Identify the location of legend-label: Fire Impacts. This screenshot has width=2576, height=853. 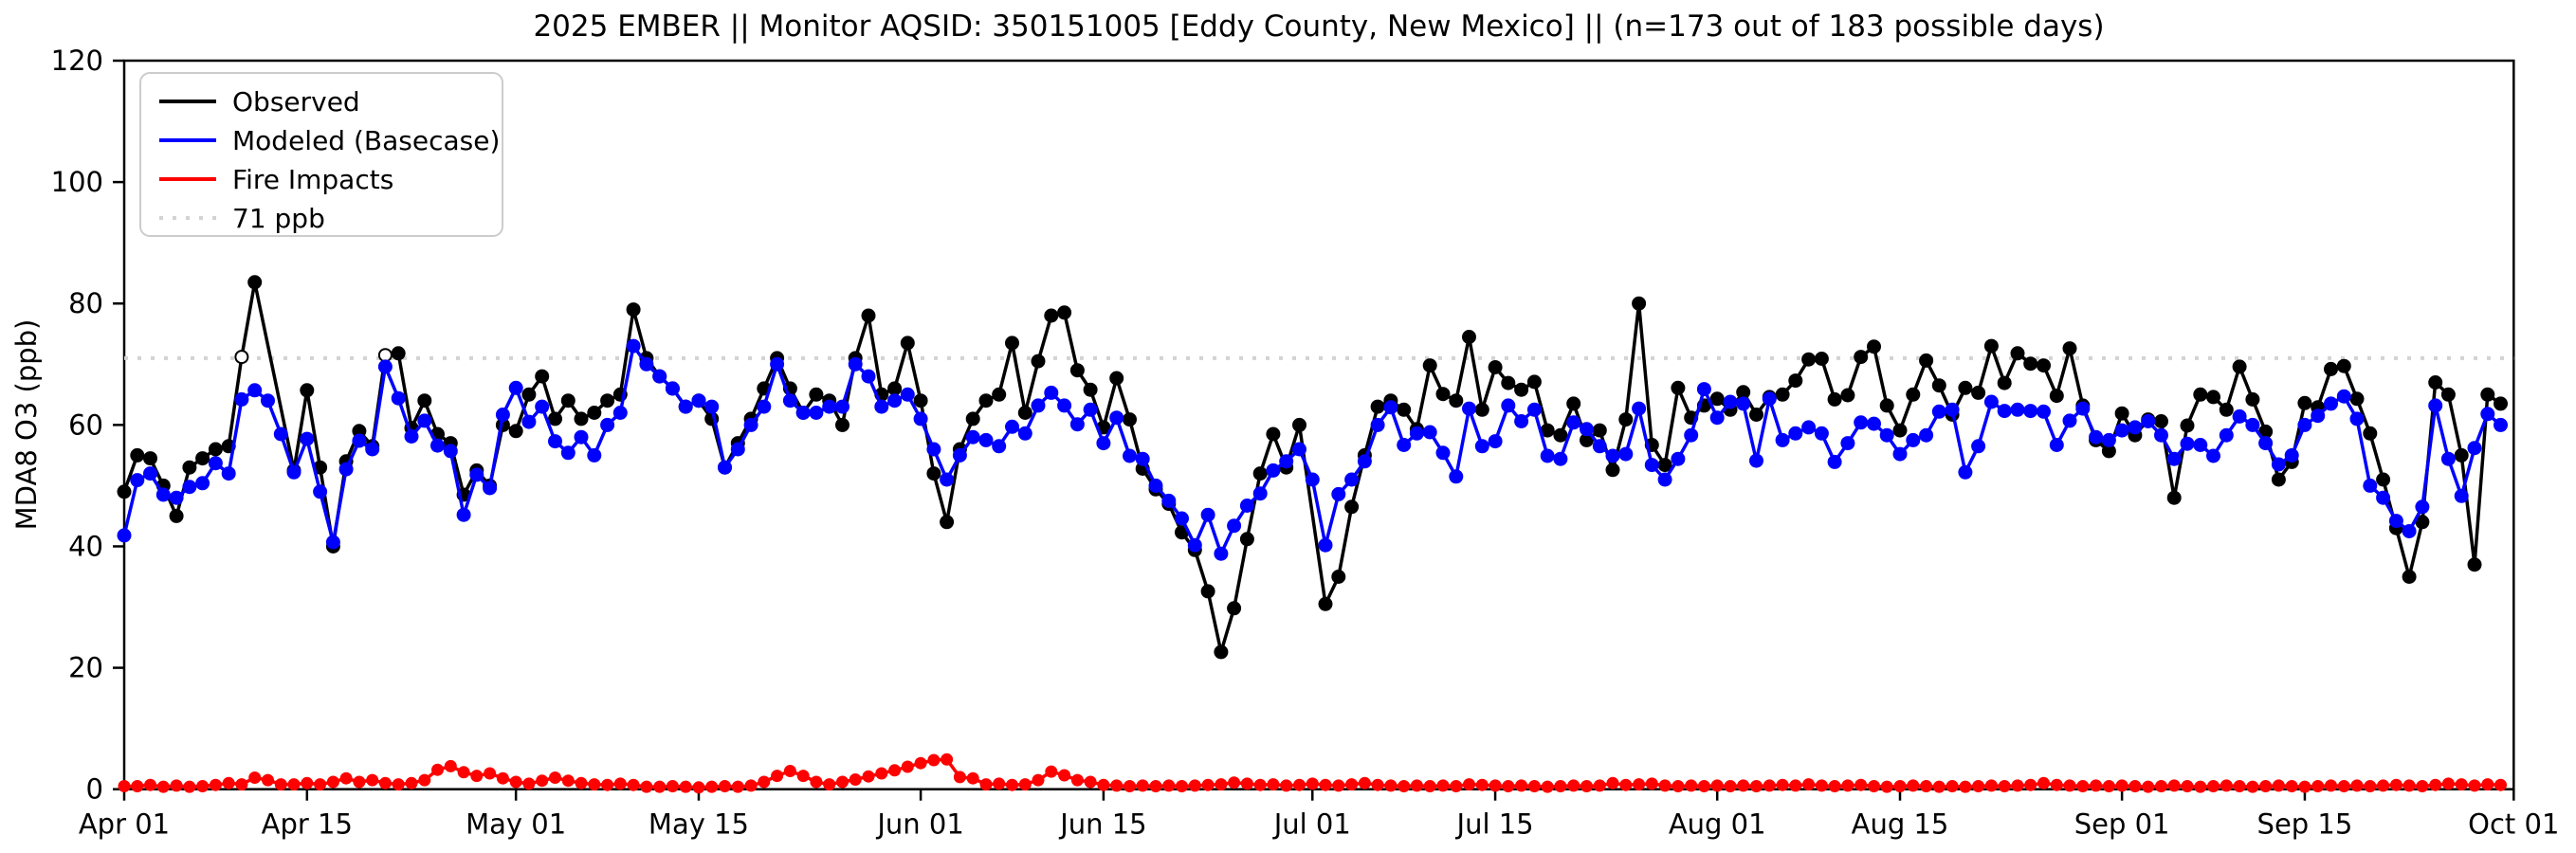
(312, 179).